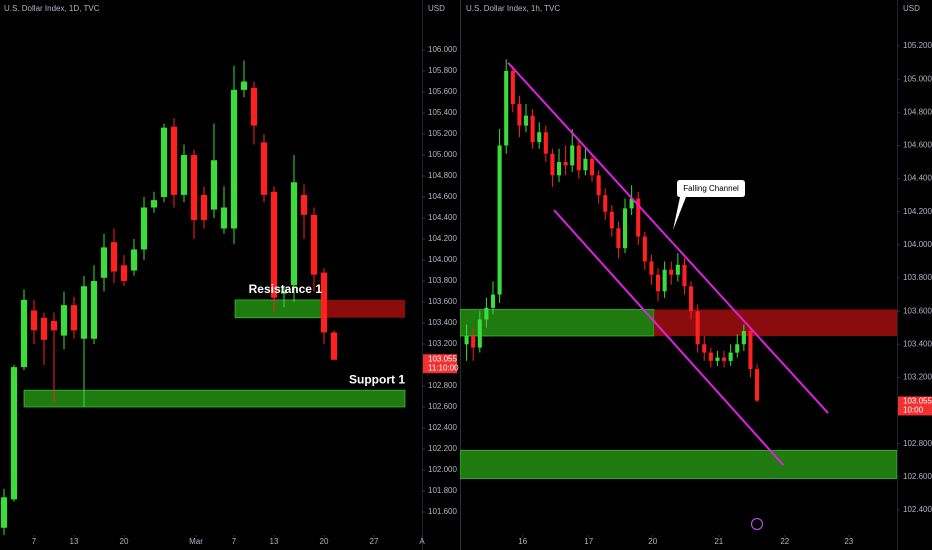 The image size is (932, 550). Describe the element at coordinates (443, 367) in the screenshot. I see `price-badge-time: 11:10:00` at that location.